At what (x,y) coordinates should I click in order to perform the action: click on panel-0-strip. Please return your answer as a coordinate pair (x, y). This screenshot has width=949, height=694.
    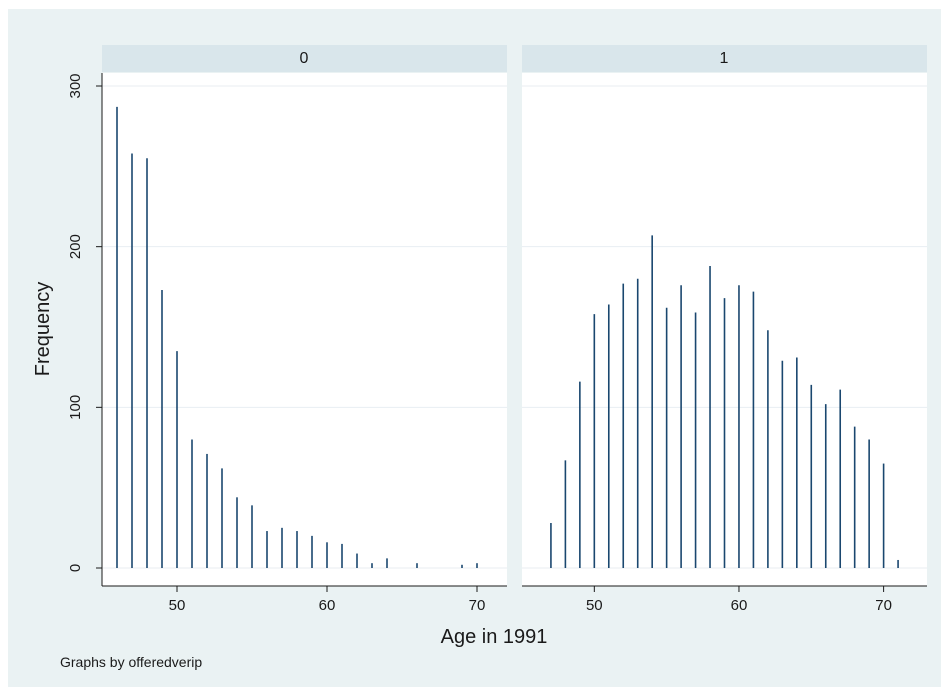
    Looking at the image, I should click on (304, 58).